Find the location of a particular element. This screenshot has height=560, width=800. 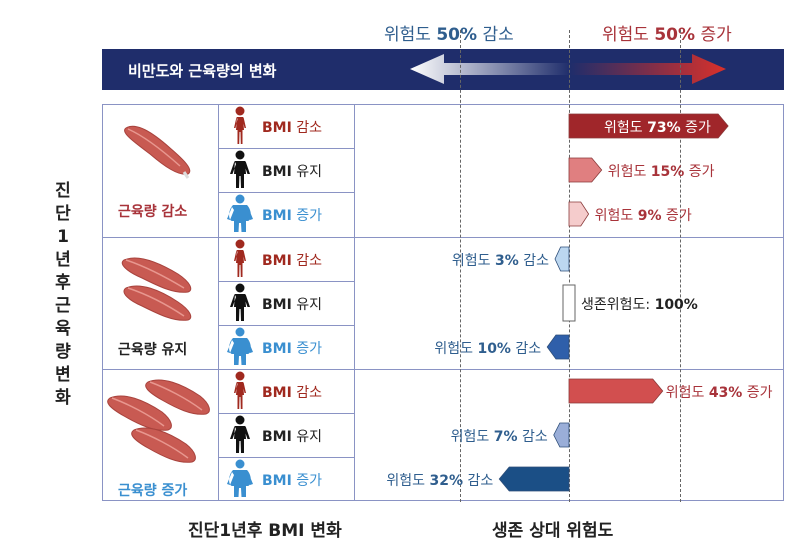

side-title-char: 육 is located at coordinates (63, 329).